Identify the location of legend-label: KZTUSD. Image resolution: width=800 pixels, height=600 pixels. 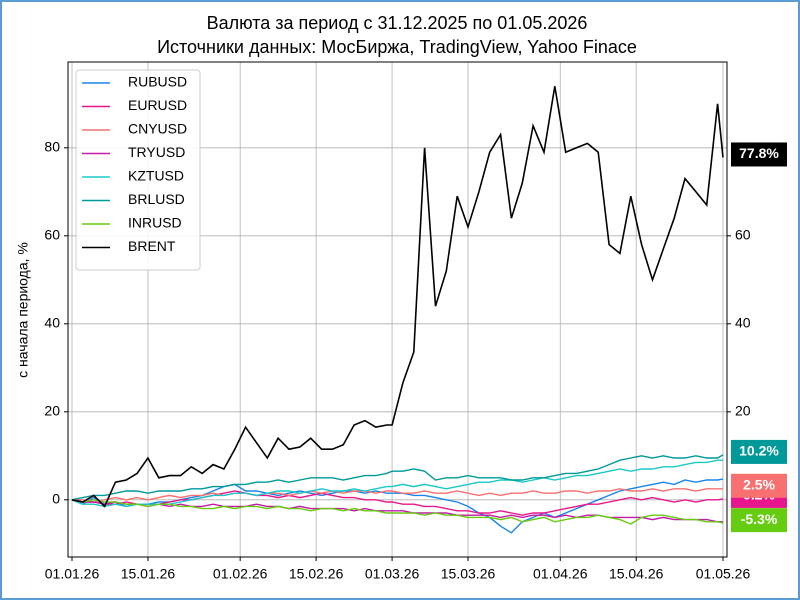
(156, 176).